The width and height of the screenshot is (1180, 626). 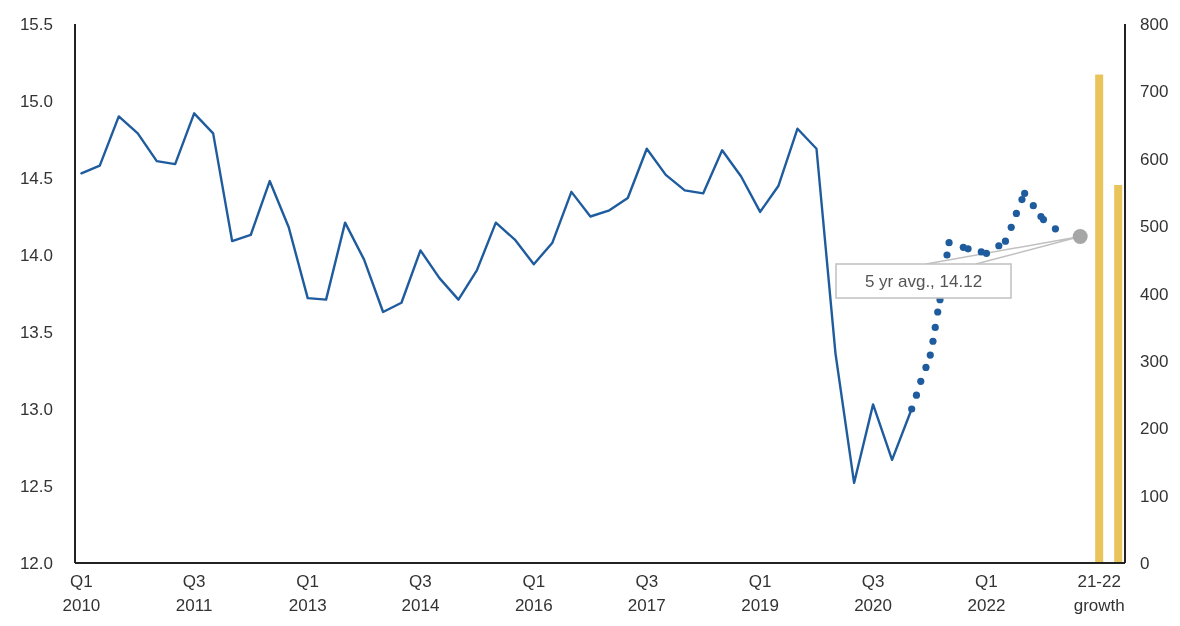 I want to click on y-tick-label: 13.0, so click(x=36, y=409).